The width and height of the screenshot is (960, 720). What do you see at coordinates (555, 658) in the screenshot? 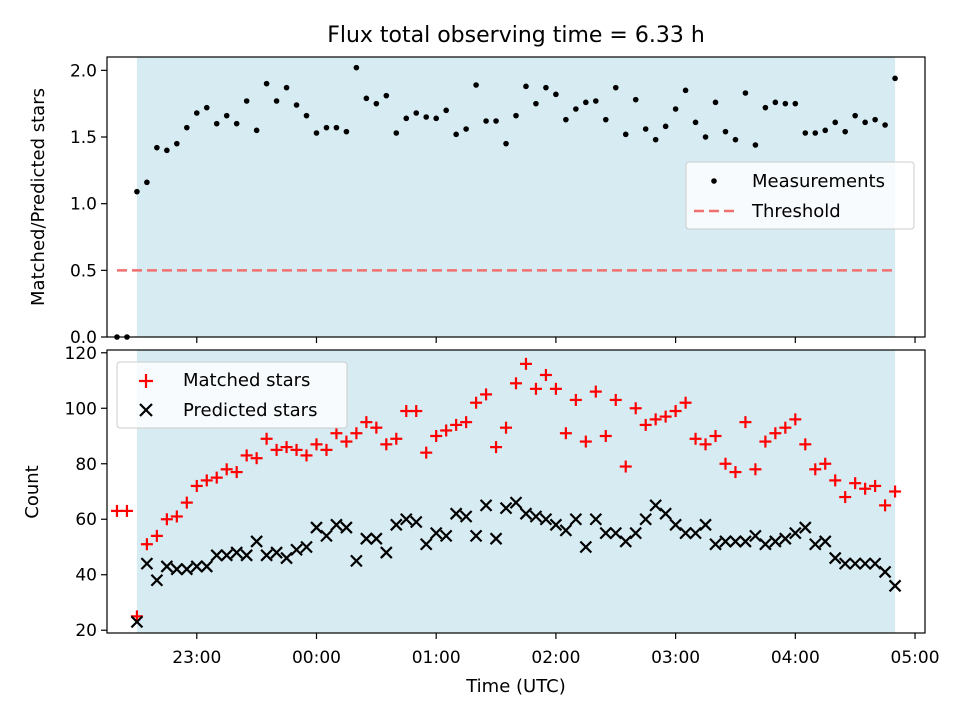
I see `x-tick-label: 02:00` at bounding box center [555, 658].